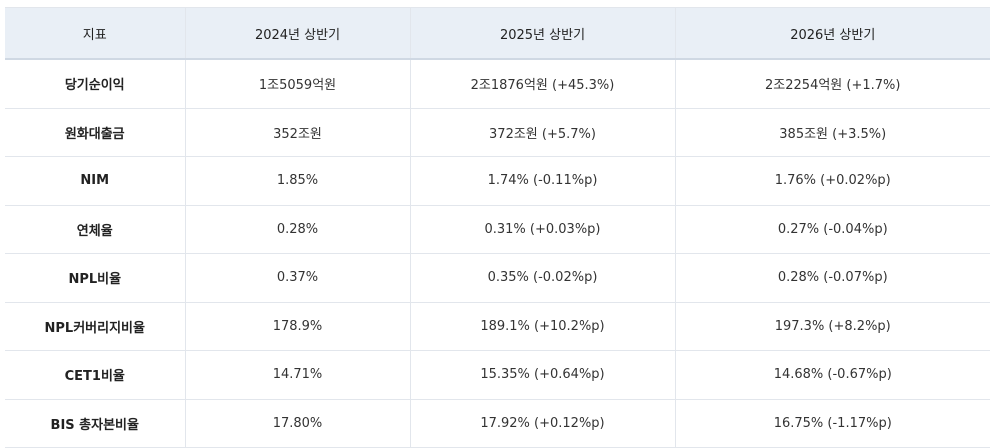 Image resolution: width=992 pixels, height=448 pixels. What do you see at coordinates (297, 132) in the screenshot?
I see `table-cell: 352조원` at bounding box center [297, 132].